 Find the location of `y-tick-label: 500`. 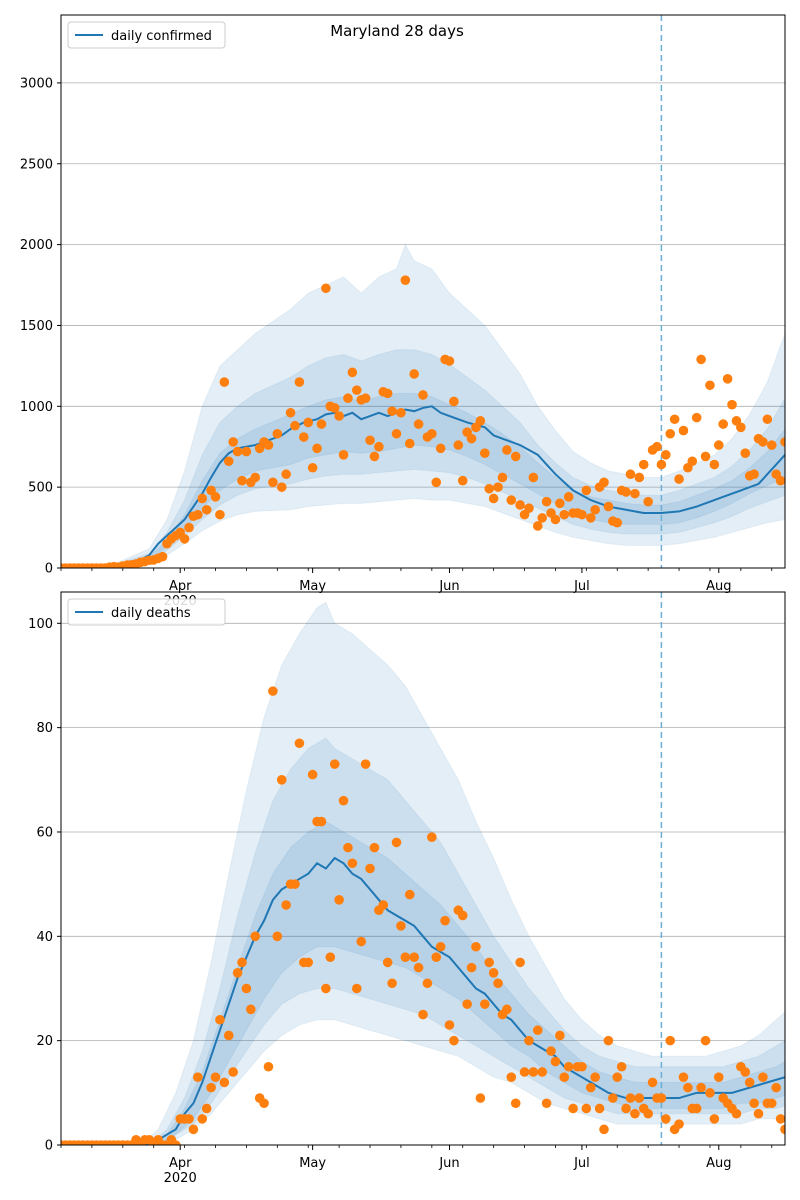

y-tick-label: 500 is located at coordinates (40, 488).